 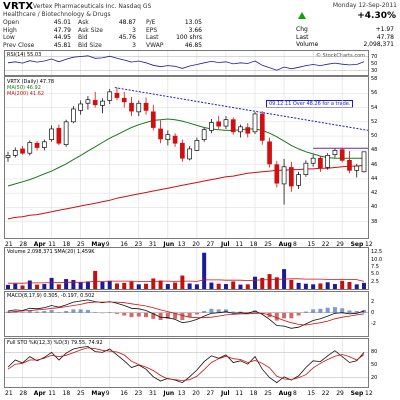 I want to click on x-tick-label-bottom: 22, so click(x=325, y=393).